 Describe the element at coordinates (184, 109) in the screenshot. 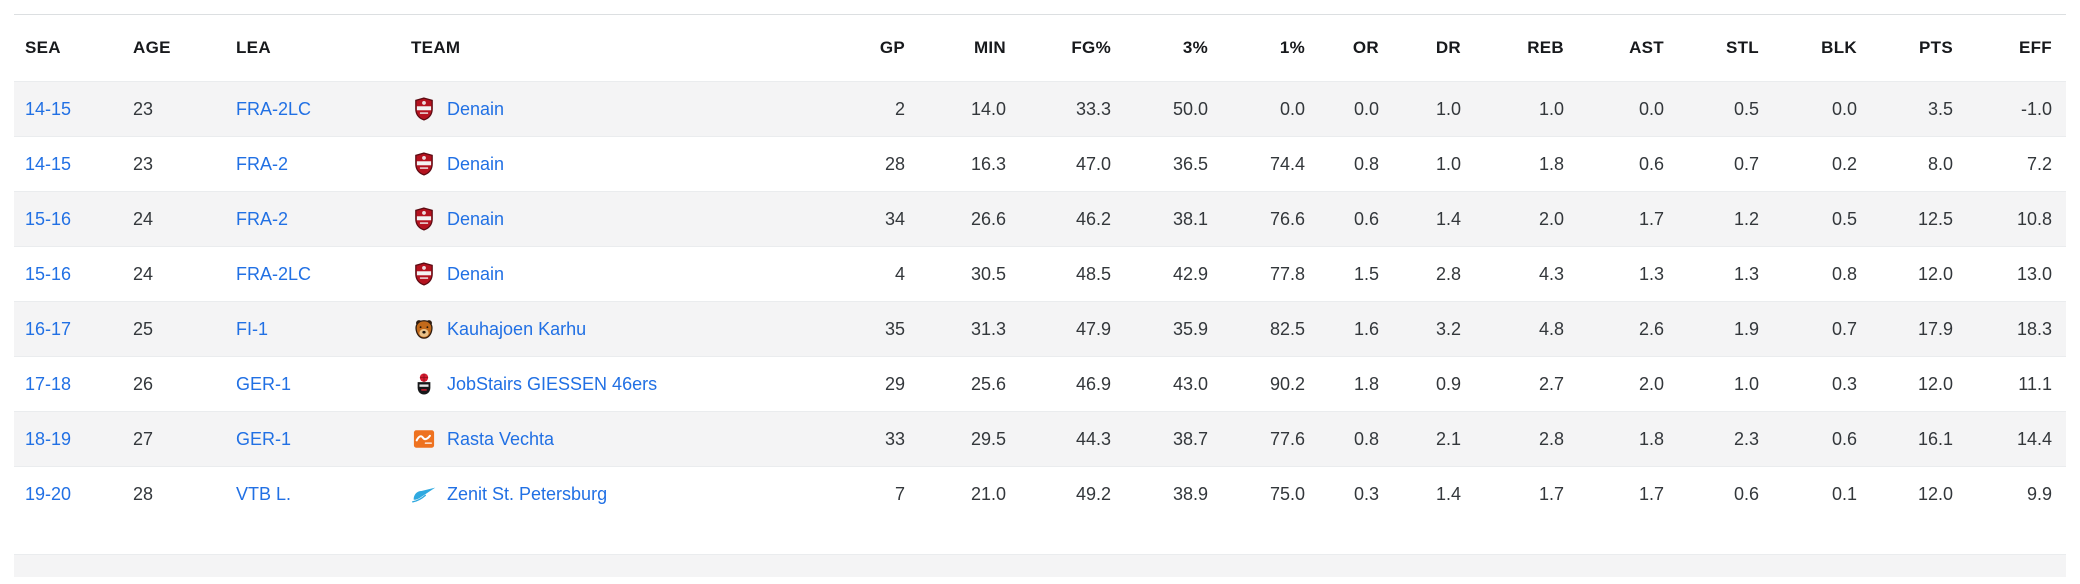

I see `age-cell: 23` at that location.